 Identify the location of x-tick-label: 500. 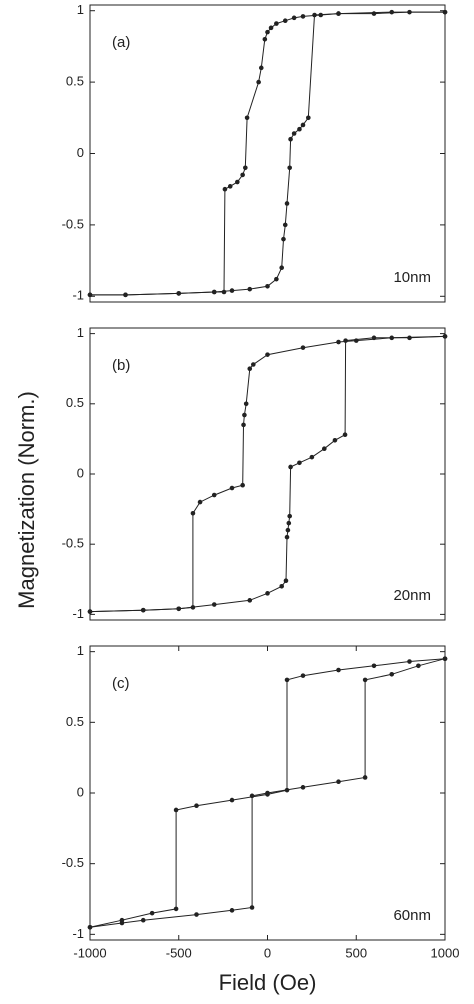
(356, 952).